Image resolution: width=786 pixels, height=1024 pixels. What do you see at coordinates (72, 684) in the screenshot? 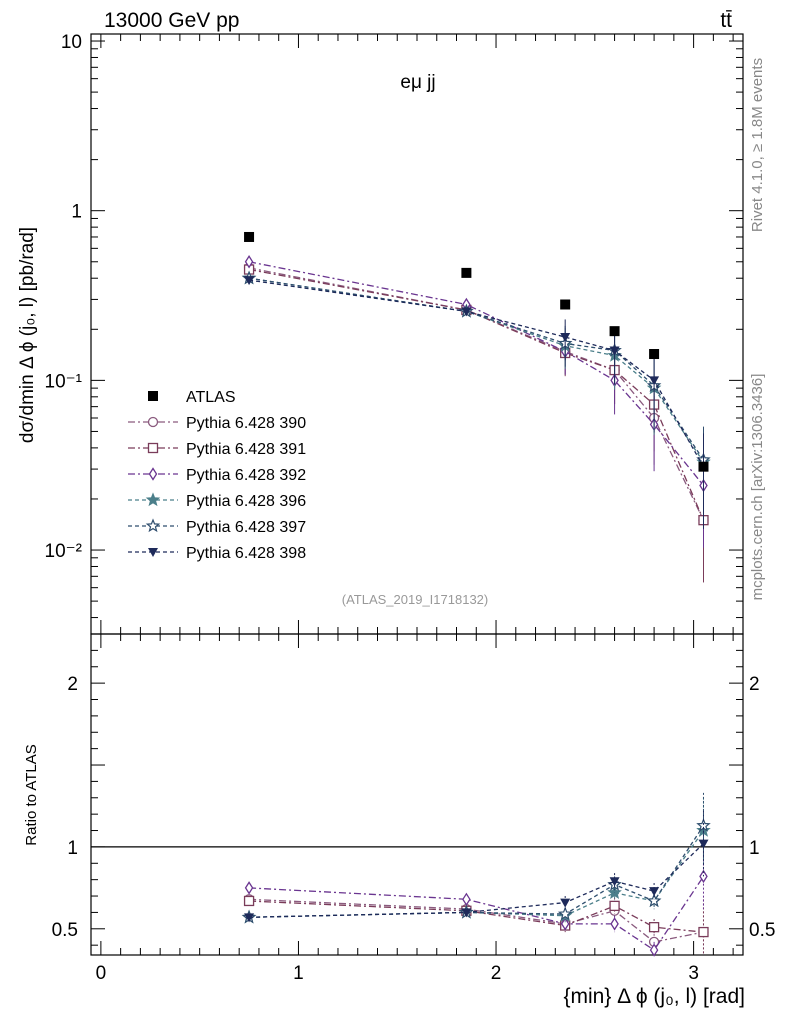
I see `ratio-y-tick-label-left: 2` at bounding box center [72, 684].